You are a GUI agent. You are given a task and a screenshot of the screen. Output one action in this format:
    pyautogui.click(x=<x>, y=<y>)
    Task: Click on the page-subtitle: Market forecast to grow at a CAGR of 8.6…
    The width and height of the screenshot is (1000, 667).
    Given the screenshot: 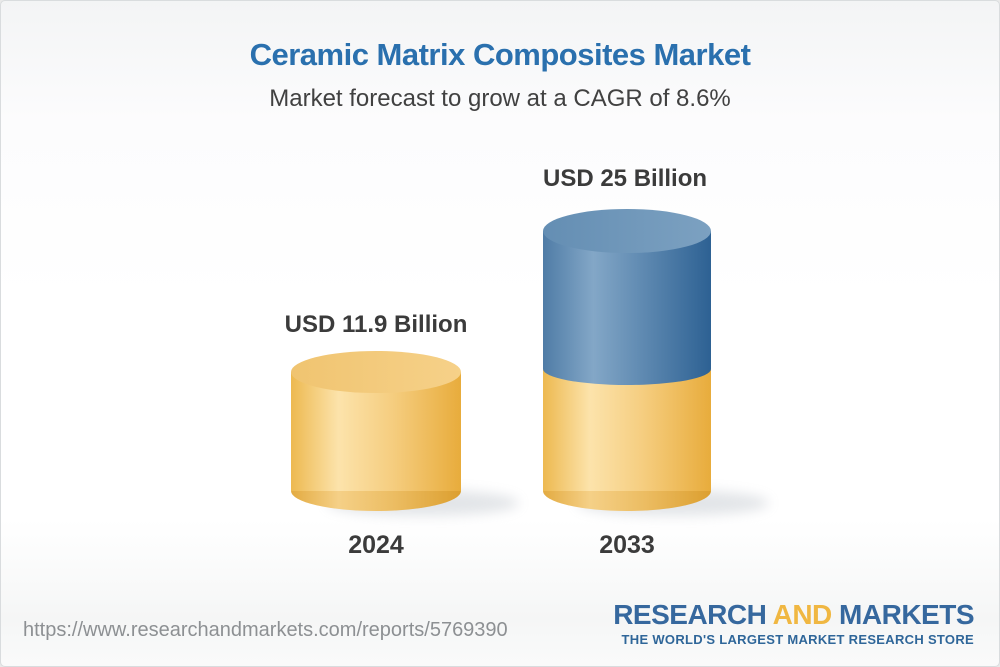 What is the action you would take?
    pyautogui.click(x=500, y=98)
    